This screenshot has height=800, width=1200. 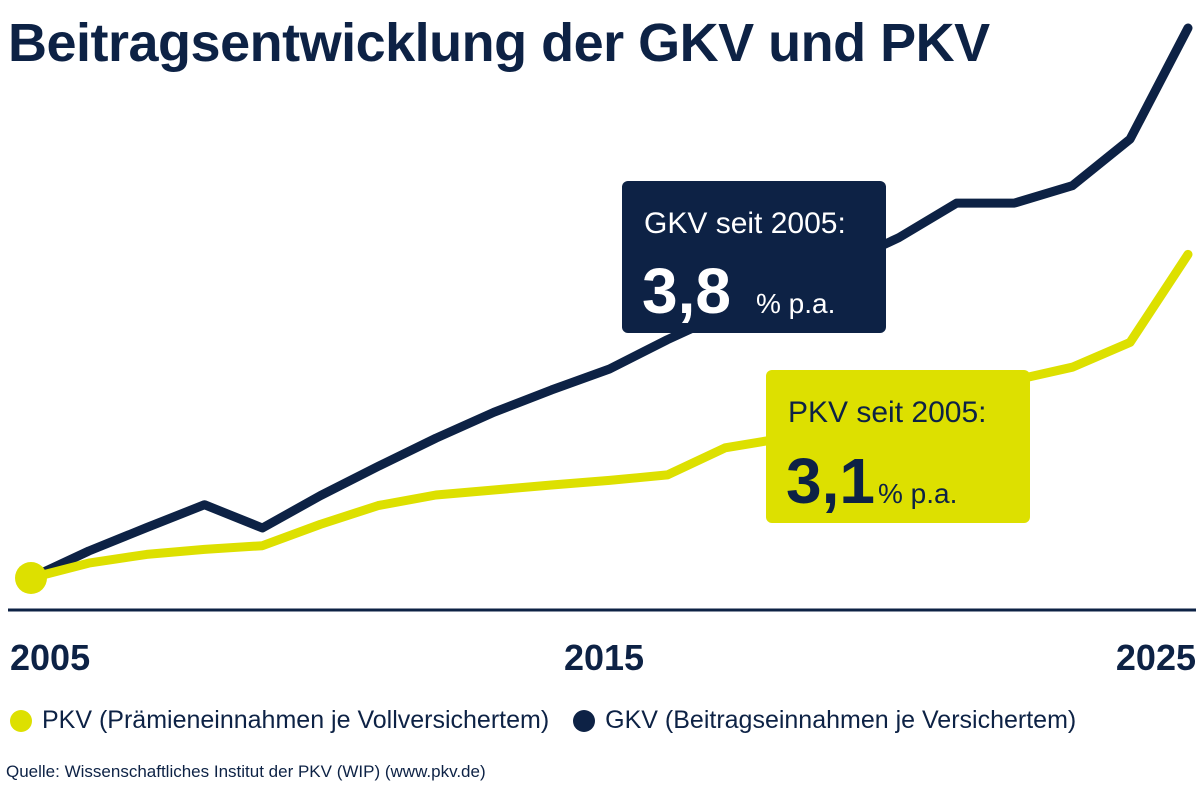 I want to click on x-tick-label: 2015, so click(x=604, y=657).